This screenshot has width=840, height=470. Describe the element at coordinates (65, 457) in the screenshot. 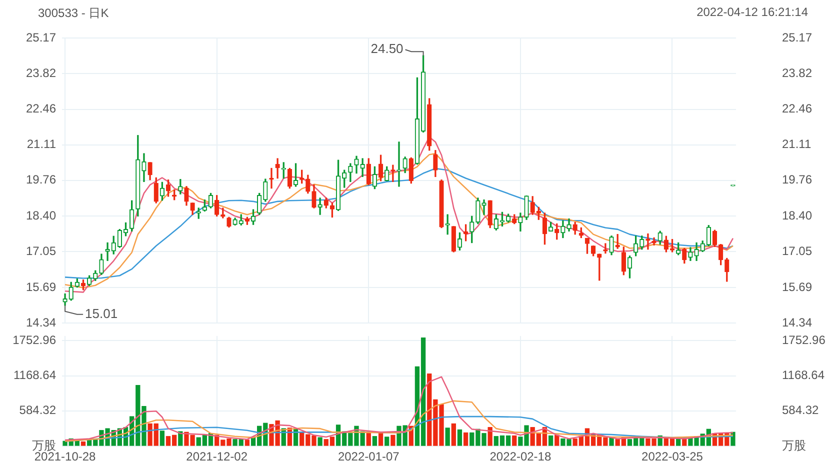

I see `x-tick-label: 2021-10-28` at that location.